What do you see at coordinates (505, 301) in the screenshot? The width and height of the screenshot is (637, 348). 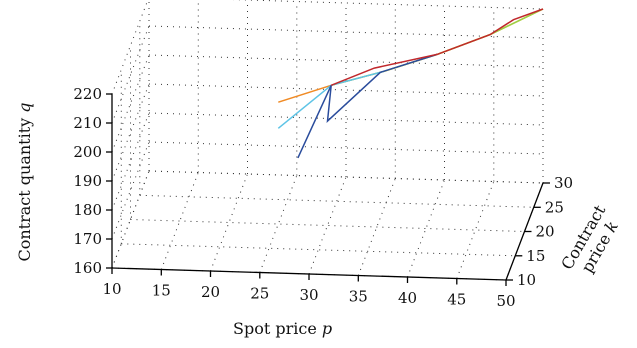 I see `x-tick-label: 50` at bounding box center [505, 301].